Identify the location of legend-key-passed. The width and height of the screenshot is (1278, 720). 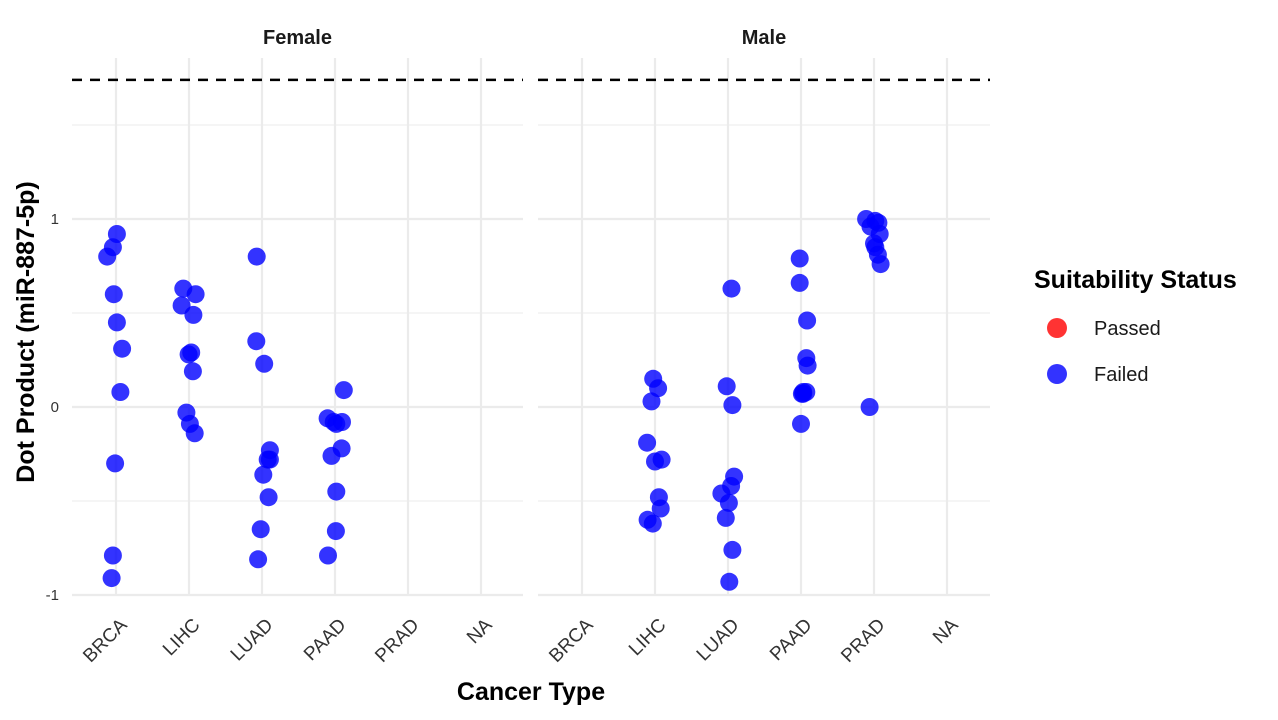
(1057, 328).